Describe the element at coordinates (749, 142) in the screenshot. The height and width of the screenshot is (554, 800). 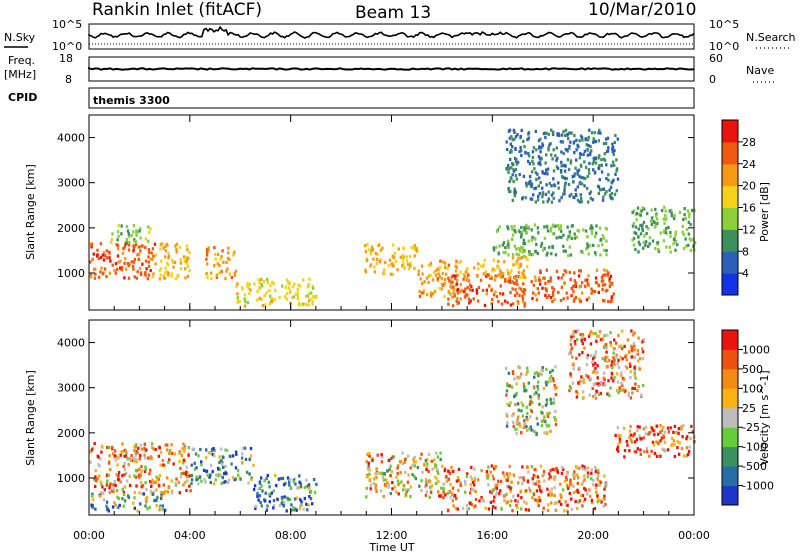
I see `colorbar-tick-label: 28` at that location.